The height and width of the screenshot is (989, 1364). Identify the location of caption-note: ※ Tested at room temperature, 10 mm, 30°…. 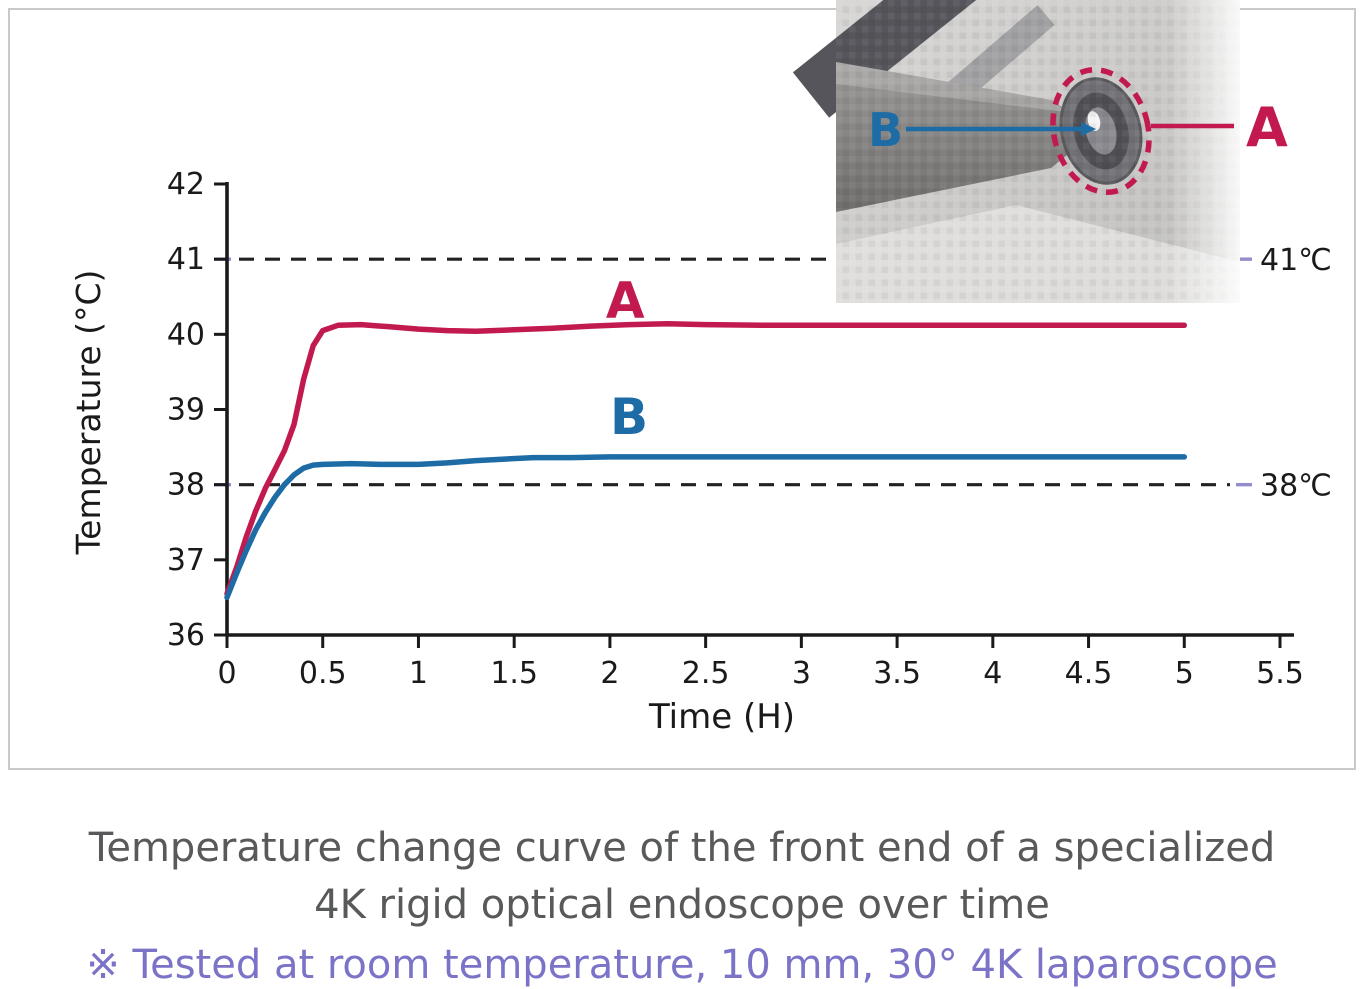
(682, 965).